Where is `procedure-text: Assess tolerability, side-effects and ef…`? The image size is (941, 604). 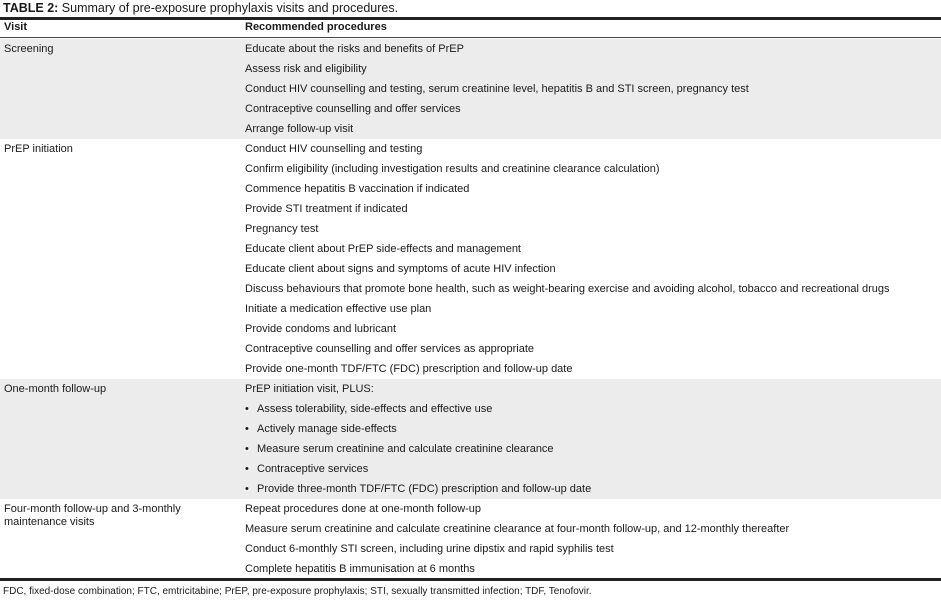
procedure-text: Assess tolerability, side-effects and ef… is located at coordinates (375, 409).